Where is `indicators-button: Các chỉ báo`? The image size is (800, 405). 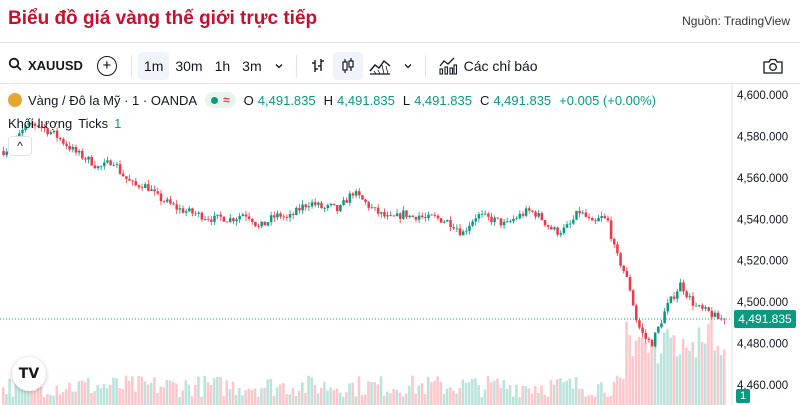 indicators-button: Các chỉ báo is located at coordinates (488, 66).